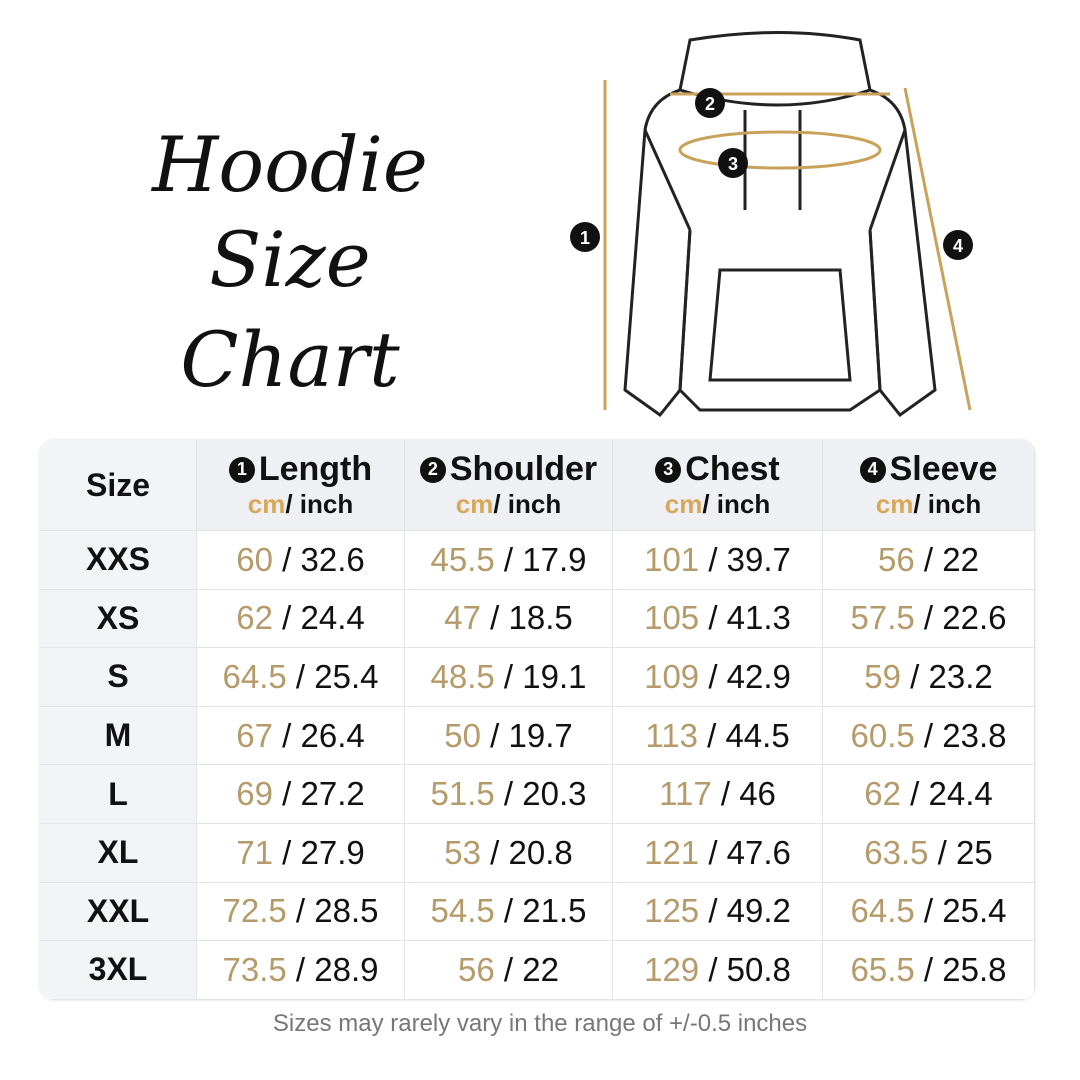 Image resolution: width=1080 pixels, height=1080 pixels. What do you see at coordinates (432, 469) in the screenshot?
I see `number-icon: 2` at bounding box center [432, 469].